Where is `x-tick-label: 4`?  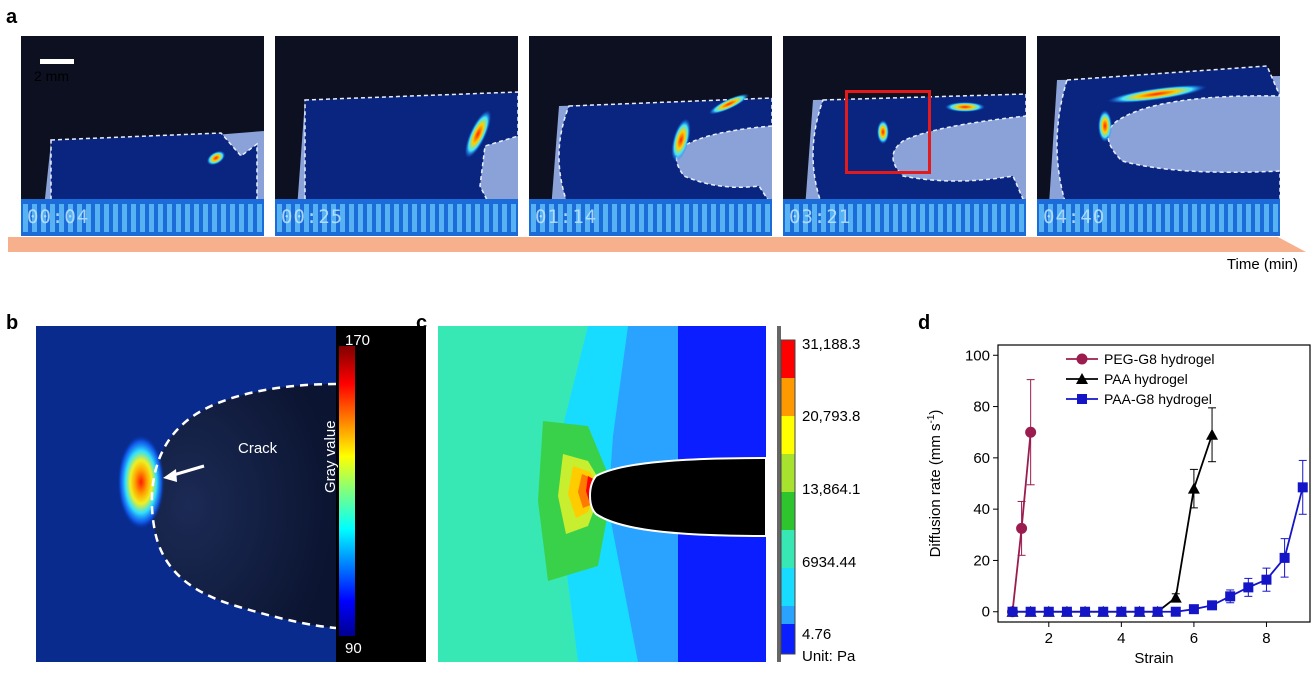 x-tick-label: 4 is located at coordinates (1121, 638).